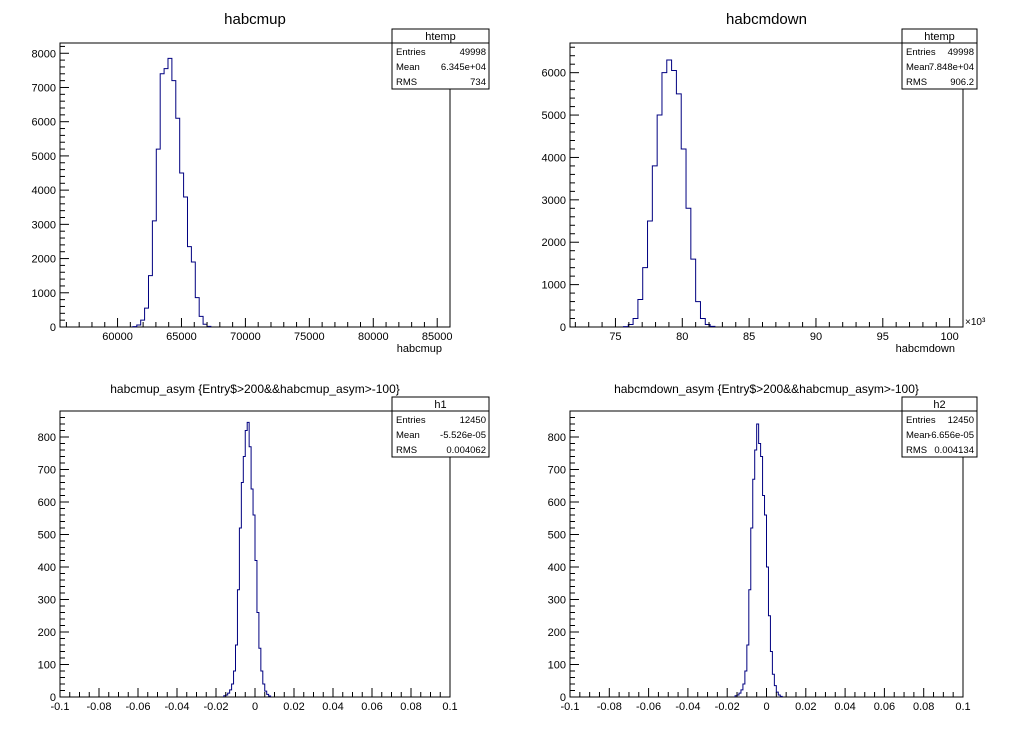  What do you see at coordinates (554, 243) in the screenshot?
I see `y-tick-label: 2000` at bounding box center [554, 243].